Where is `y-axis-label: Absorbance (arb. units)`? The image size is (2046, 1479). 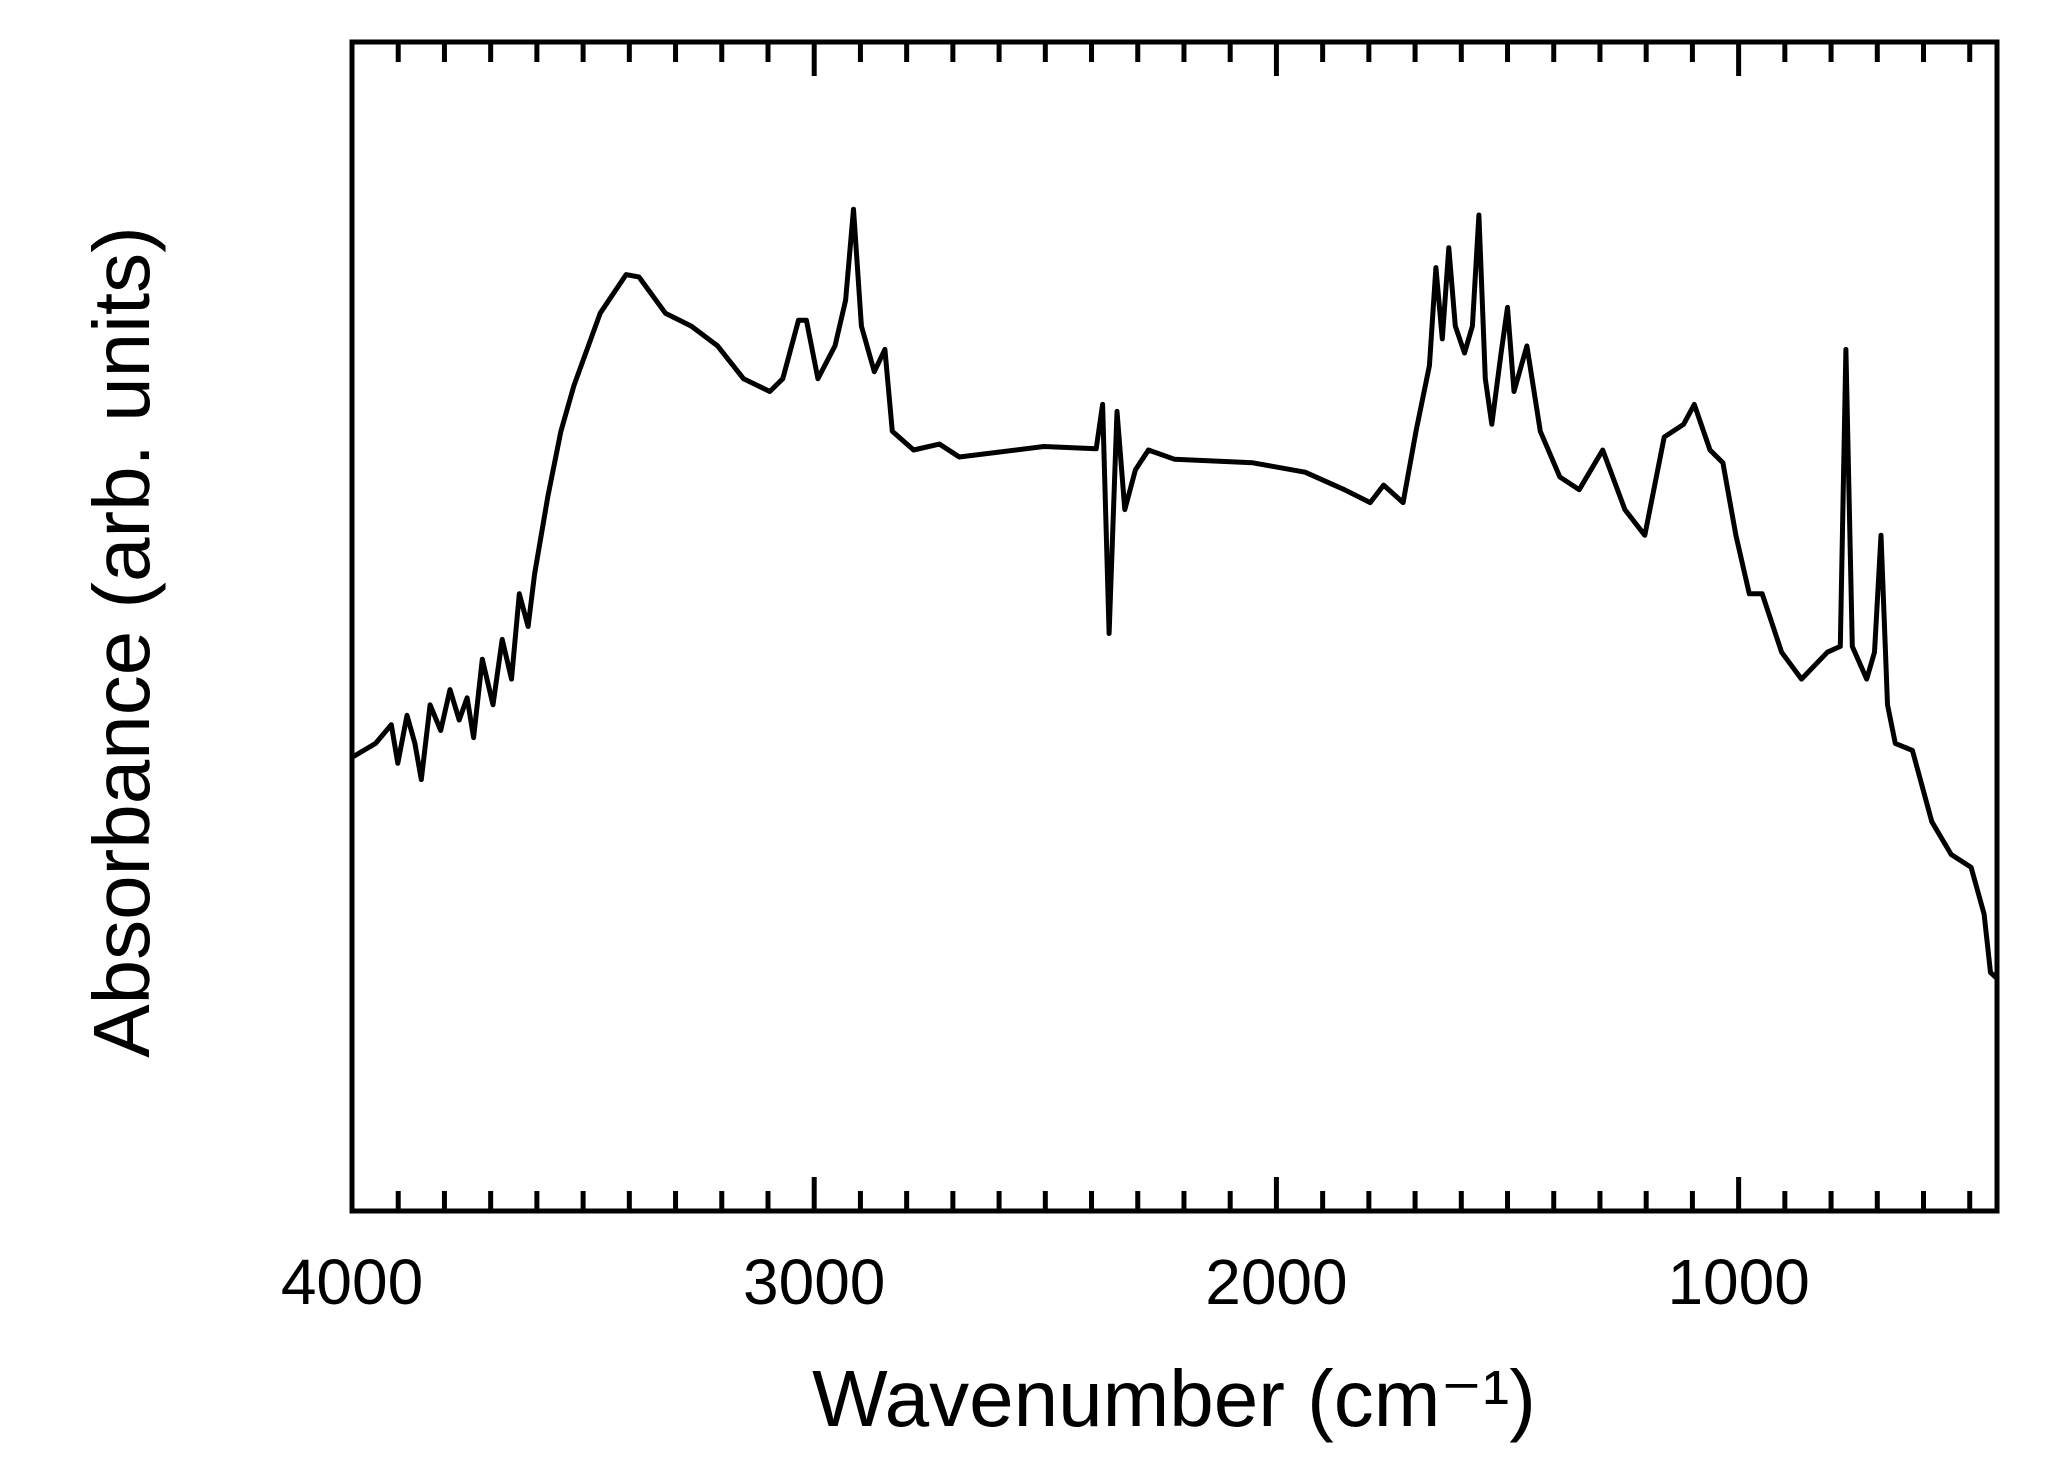 y-axis-label: Absorbance (arb. units) is located at coordinates (121, 642).